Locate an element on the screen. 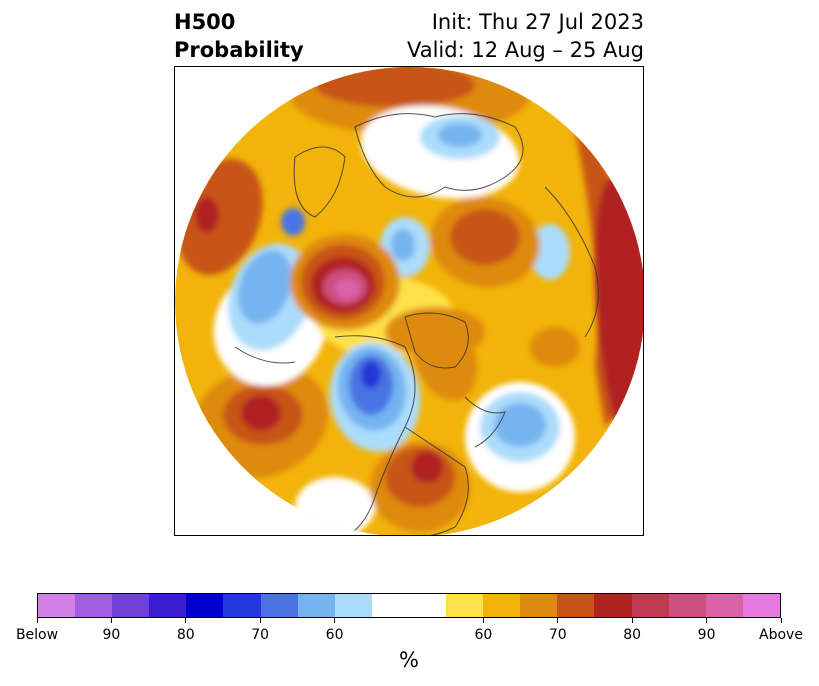 The width and height of the screenshot is (819, 686). title-variable: H500 is located at coordinates (205, 22).